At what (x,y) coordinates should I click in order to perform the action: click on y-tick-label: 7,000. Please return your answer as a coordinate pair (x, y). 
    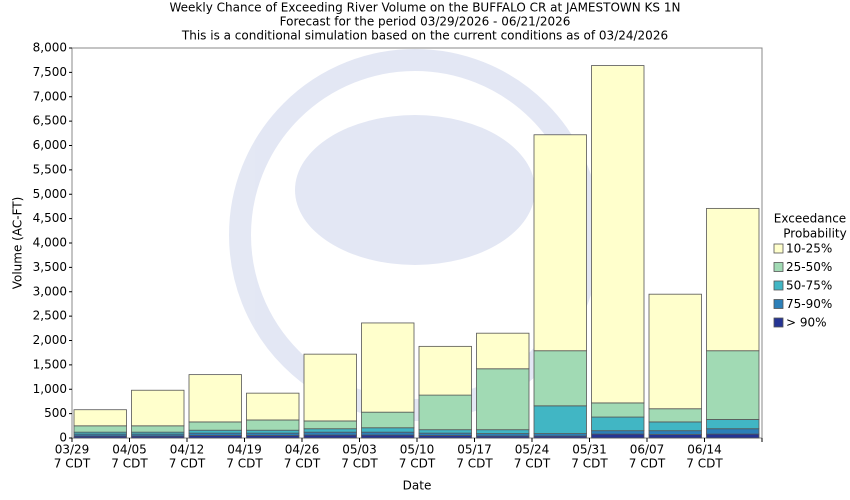
    Looking at the image, I should click on (50, 96).